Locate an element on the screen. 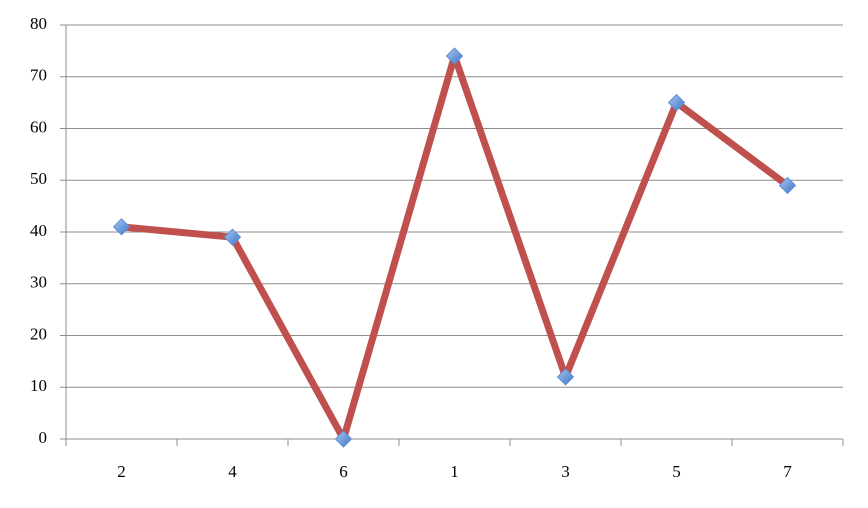 This screenshot has width=868, height=508. x-tick-label: 2 is located at coordinates (121, 471).